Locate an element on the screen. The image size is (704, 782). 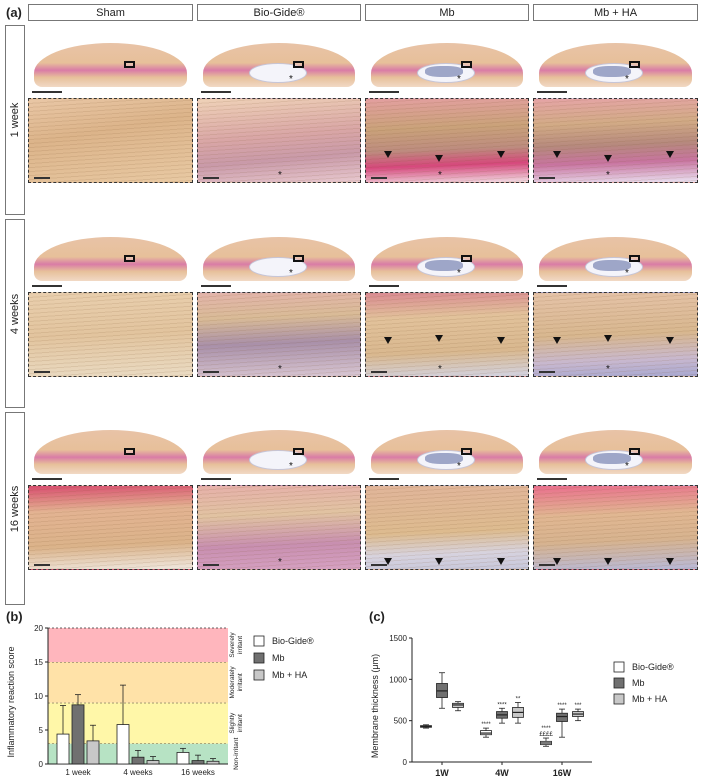
row-header-4-weeks: 4 weeks is located at coordinates (15, 313).